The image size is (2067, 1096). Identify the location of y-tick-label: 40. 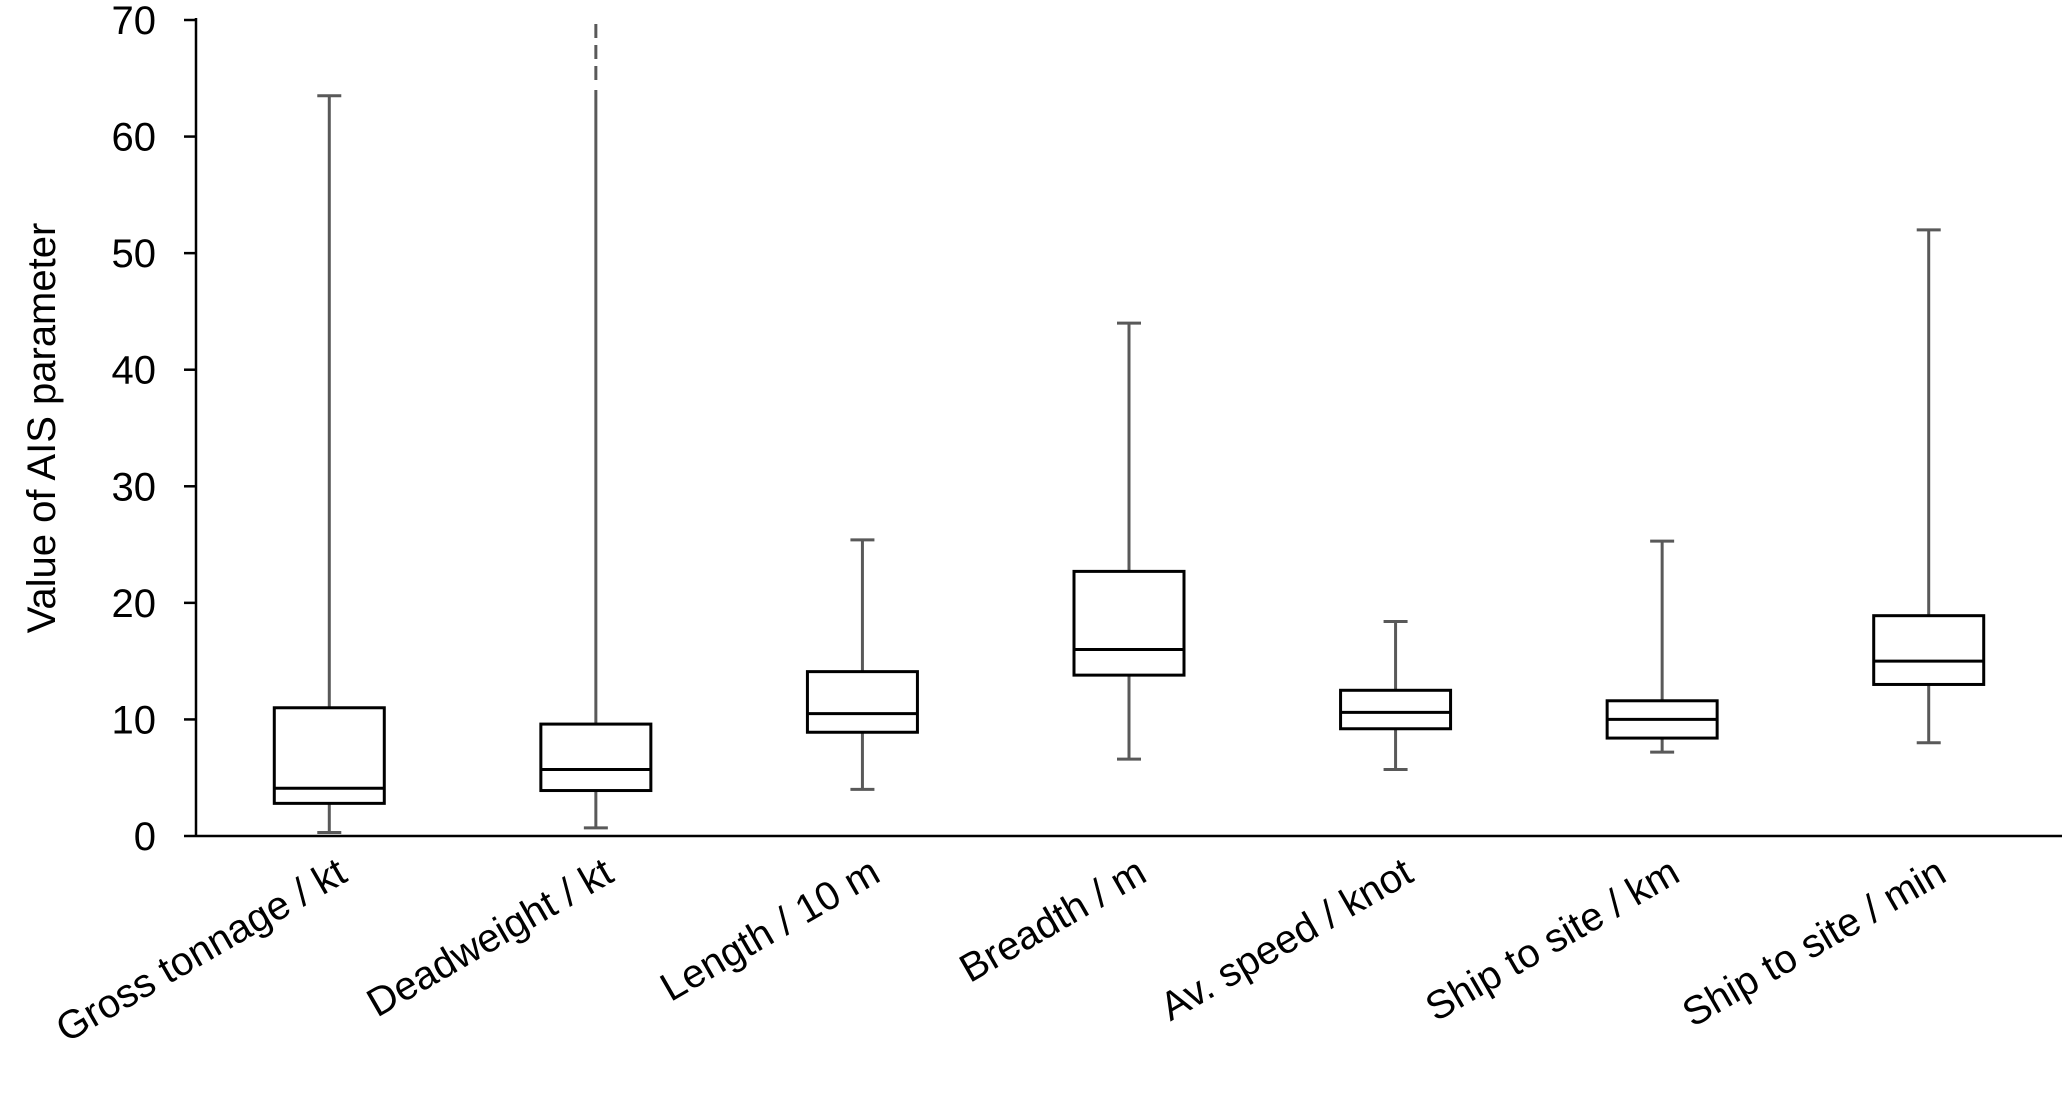
(134, 371).